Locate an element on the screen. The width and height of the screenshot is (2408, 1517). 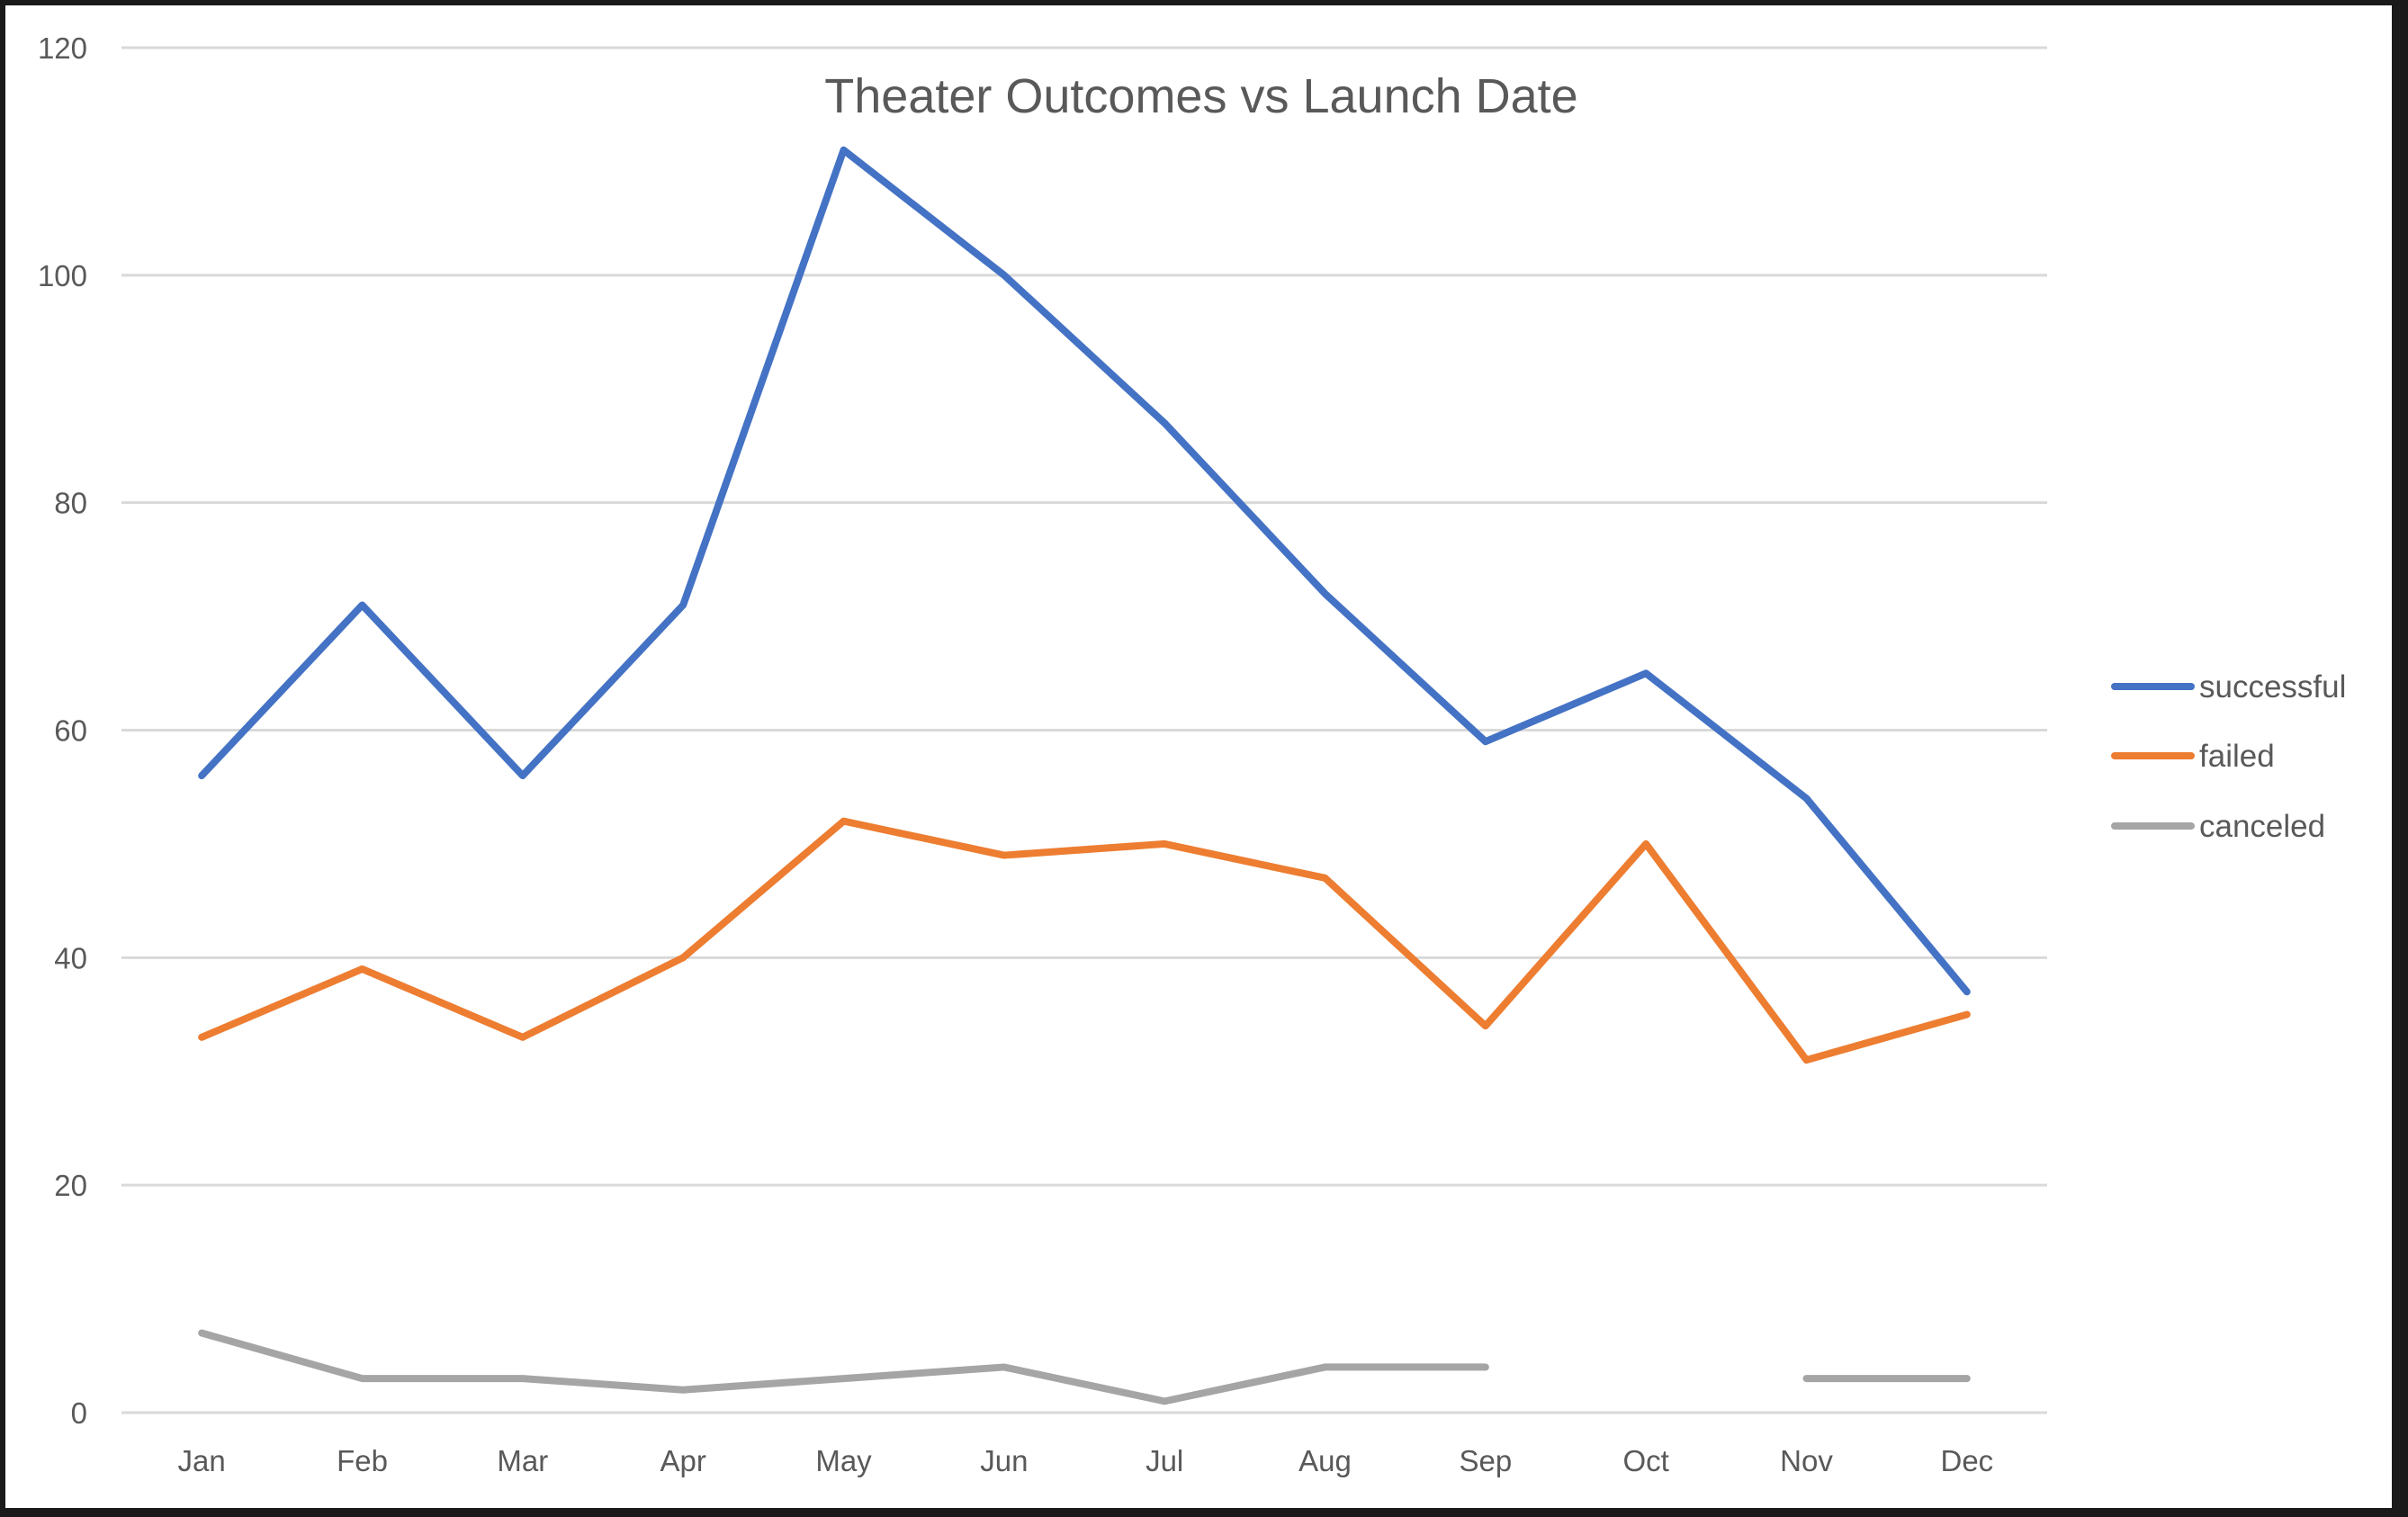
legend-label: successful is located at coordinates (2272, 687).